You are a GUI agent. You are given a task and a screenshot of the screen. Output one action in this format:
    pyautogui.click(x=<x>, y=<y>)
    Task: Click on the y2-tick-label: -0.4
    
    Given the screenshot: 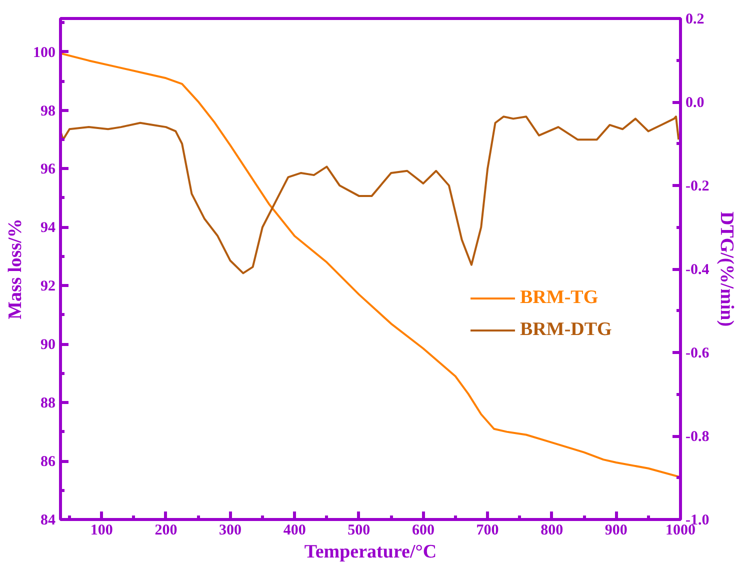 What is the action you would take?
    pyautogui.click(x=698, y=270)
    